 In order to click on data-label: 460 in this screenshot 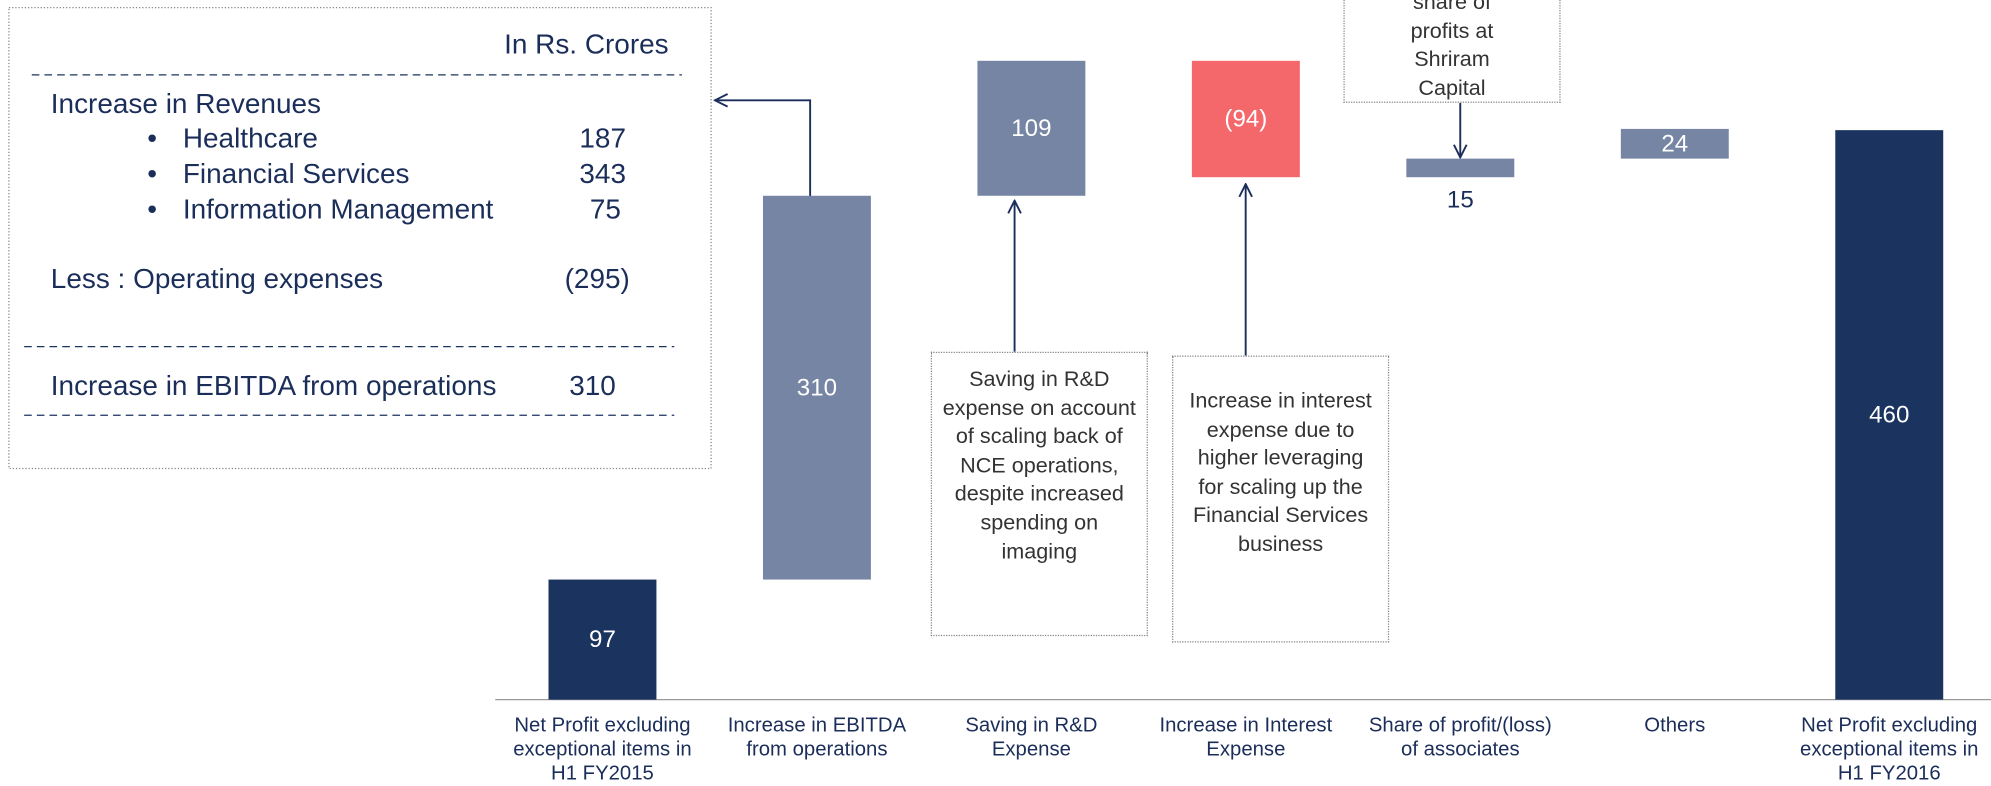, I will do `click(1889, 415)`.